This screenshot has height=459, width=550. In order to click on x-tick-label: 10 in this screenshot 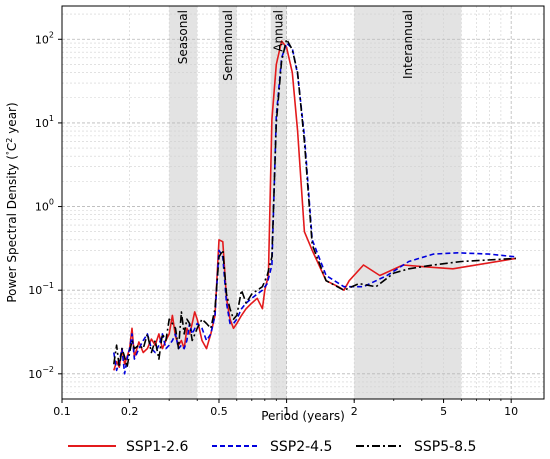, I will do `click(511, 411)`.